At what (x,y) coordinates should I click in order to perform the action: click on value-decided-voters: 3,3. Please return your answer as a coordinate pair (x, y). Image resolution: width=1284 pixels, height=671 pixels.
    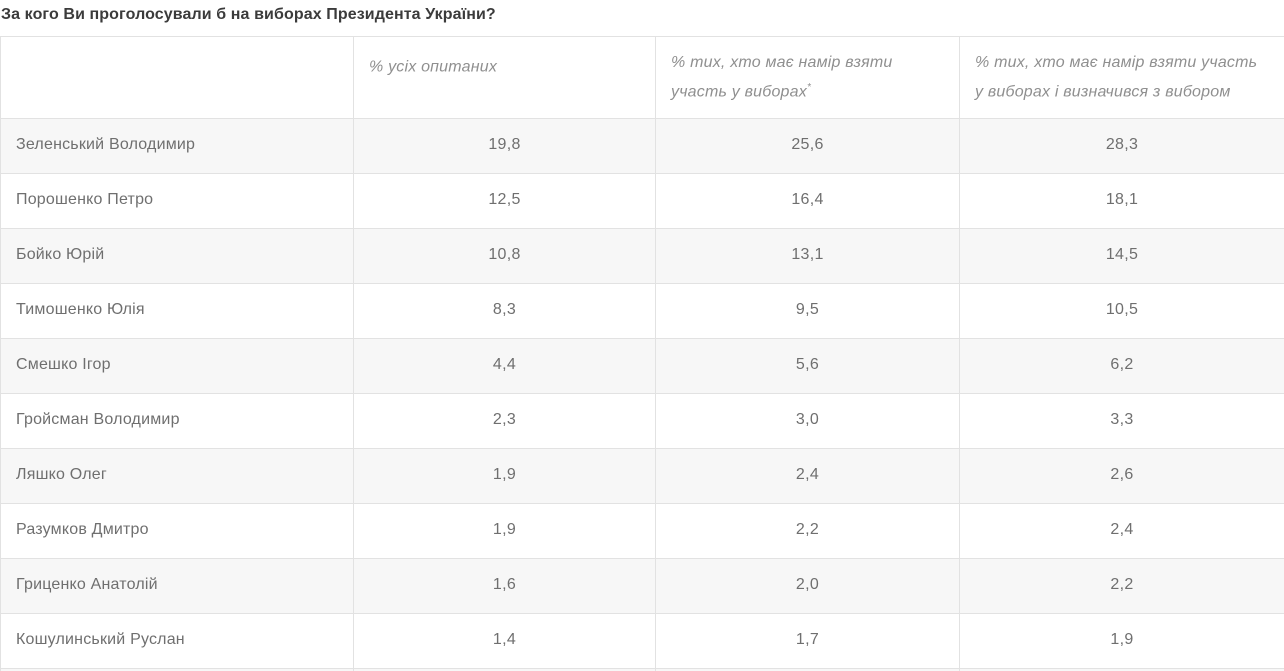
    Looking at the image, I should click on (1121, 421).